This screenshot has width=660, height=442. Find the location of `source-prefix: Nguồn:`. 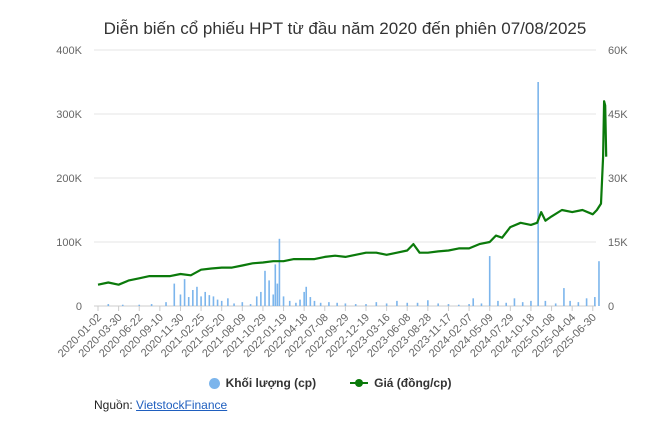

source-prefix: Nguồn: is located at coordinates (113, 405).